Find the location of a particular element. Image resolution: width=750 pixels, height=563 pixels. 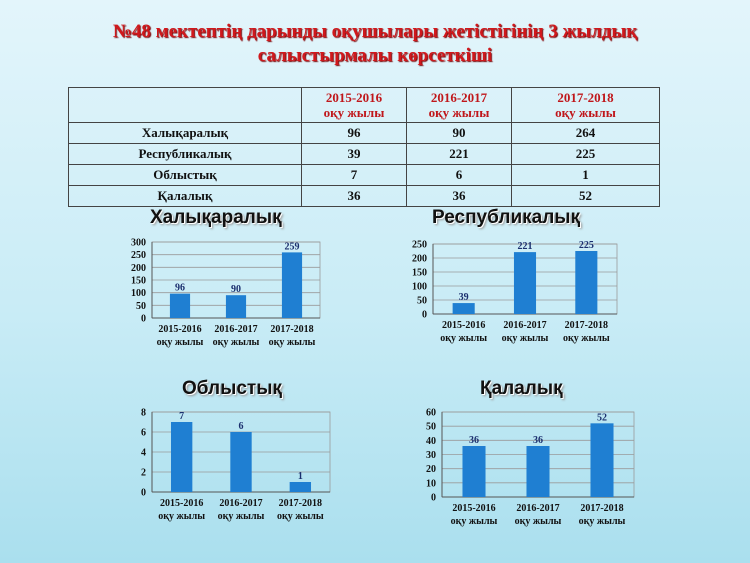

table-header-cell is located at coordinates (185, 105).